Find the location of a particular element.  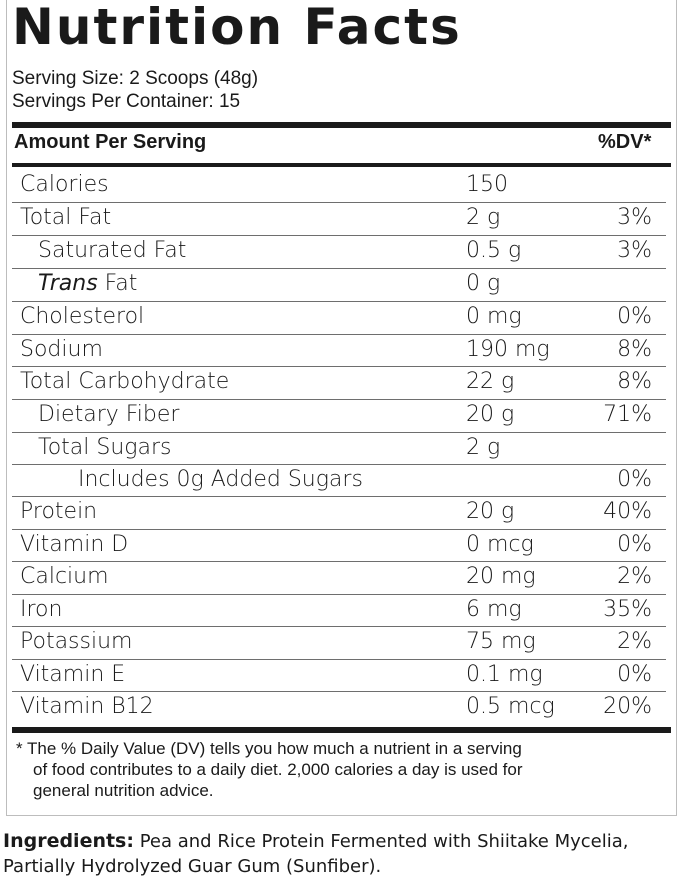

amount-per-serving-header: Amount Per Serving is located at coordinates (110, 142).